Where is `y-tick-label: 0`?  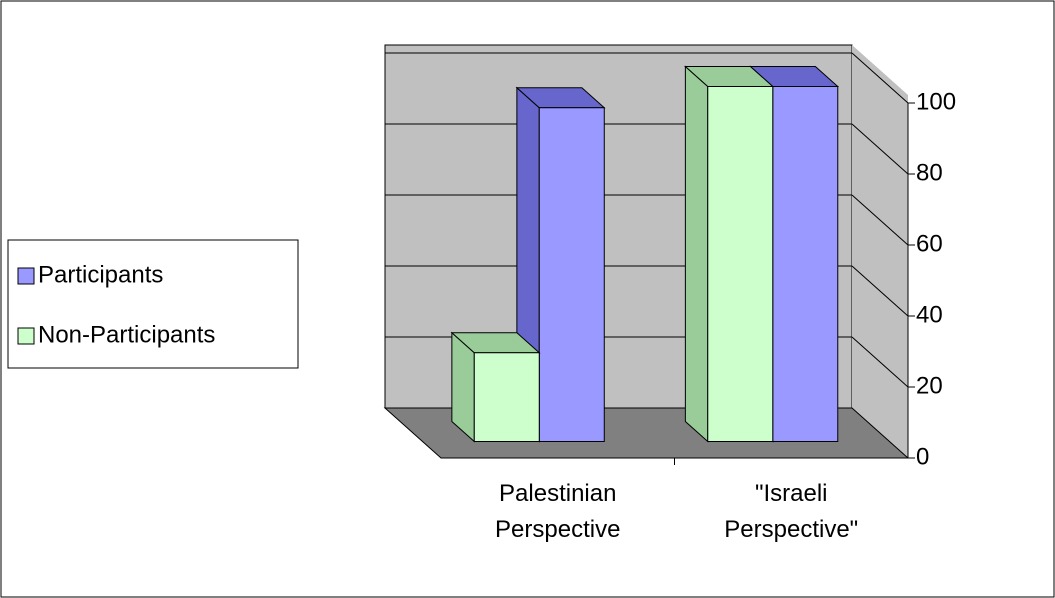
y-tick-label: 0 is located at coordinates (922, 456).